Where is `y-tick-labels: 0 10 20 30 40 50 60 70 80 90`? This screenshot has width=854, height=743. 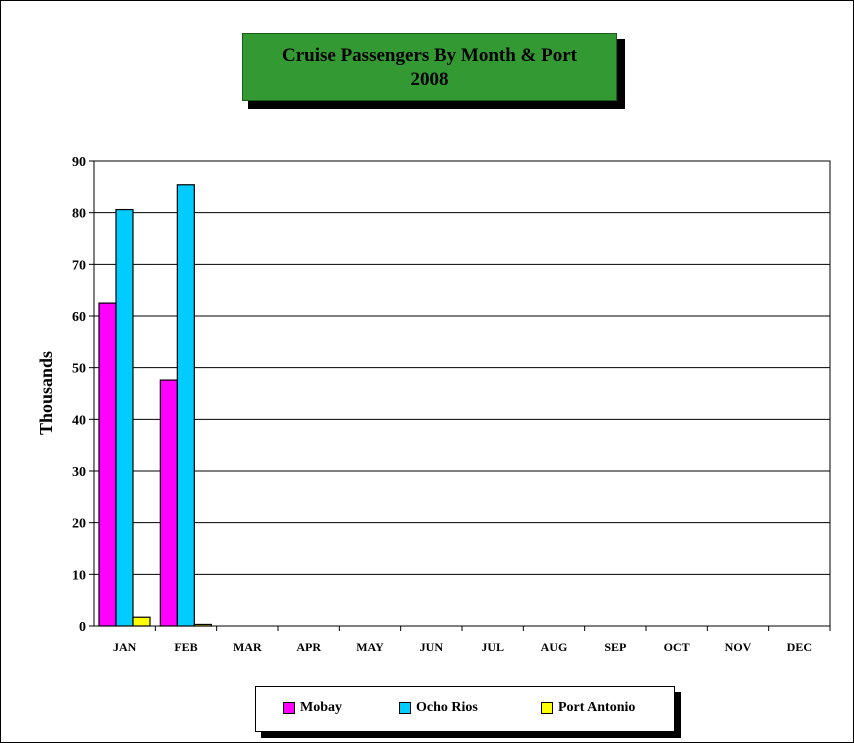
y-tick-labels: 0 10 20 30 40 50 60 70 80 90 is located at coordinates (83, 395).